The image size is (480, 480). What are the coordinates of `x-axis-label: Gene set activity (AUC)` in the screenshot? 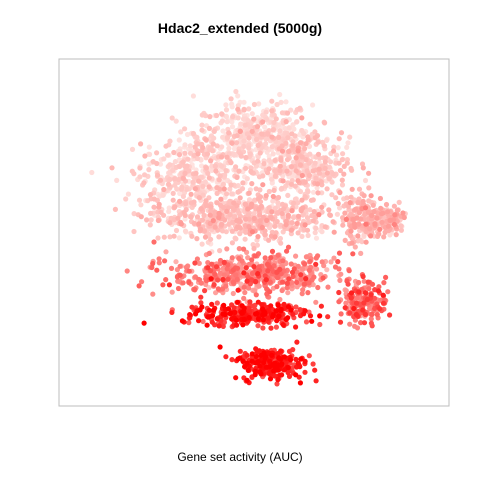 It's located at (240, 457).